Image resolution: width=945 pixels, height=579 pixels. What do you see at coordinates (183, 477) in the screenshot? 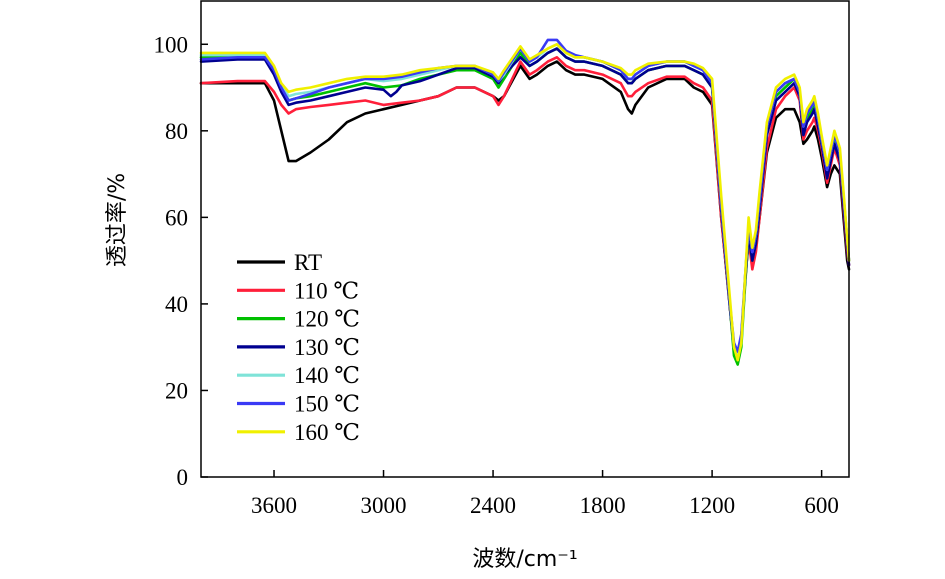
I see `y-tick-label-0: 0` at bounding box center [183, 477].